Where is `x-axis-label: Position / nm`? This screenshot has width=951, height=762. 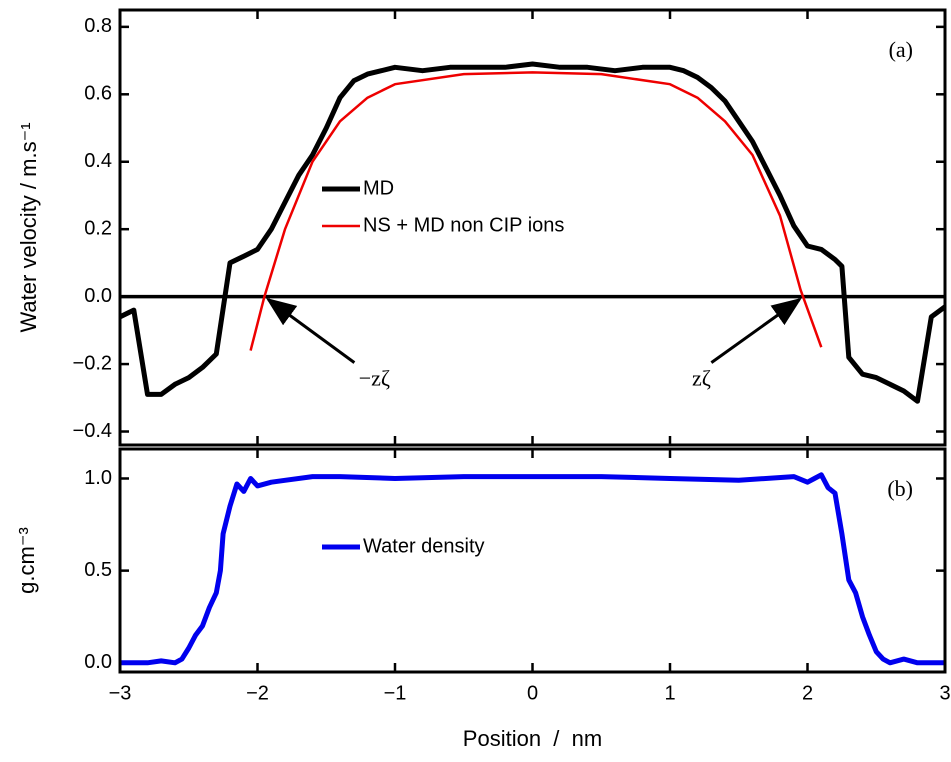 x-axis-label: Position / nm is located at coordinates (532, 738).